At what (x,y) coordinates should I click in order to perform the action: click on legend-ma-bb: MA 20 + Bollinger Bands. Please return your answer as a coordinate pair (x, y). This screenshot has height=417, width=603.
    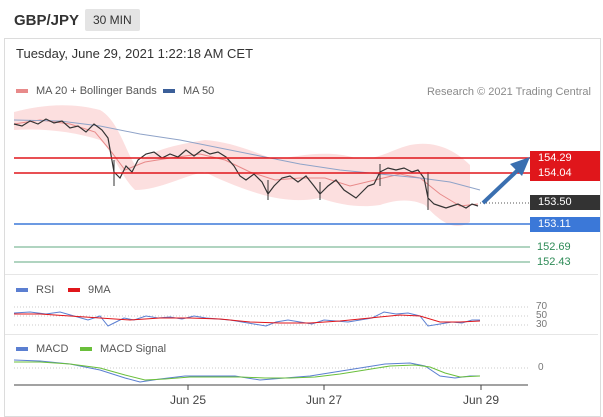
    Looking at the image, I should click on (86, 91).